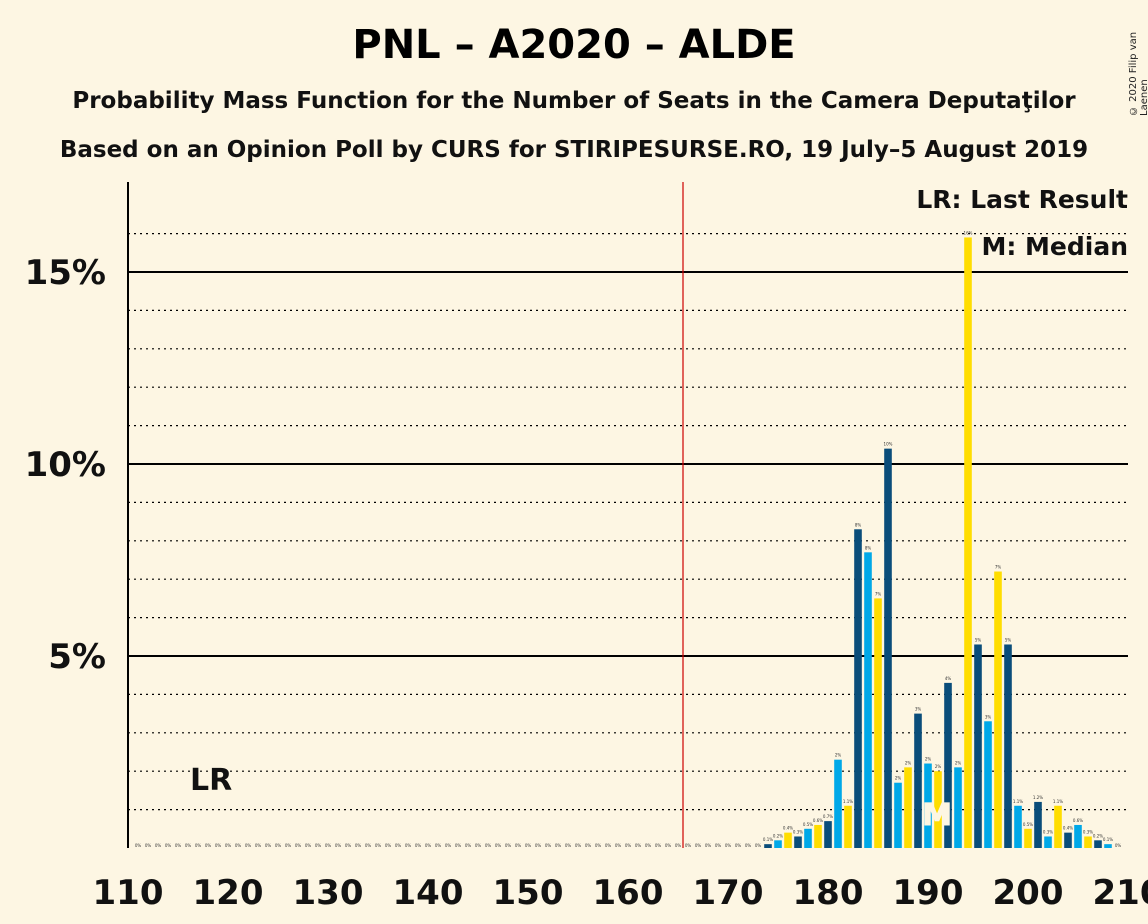 The width and height of the screenshot is (1148, 924). What do you see at coordinates (828, 893) in the screenshot?
I see `x-tick-label: 180` at bounding box center [828, 893].